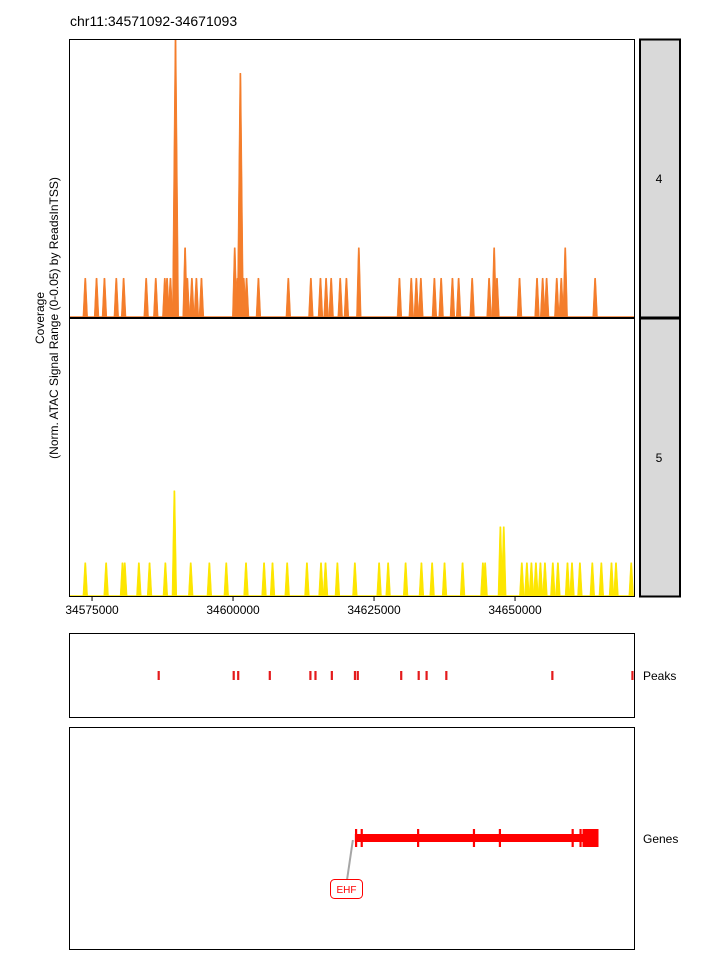 This screenshot has height=960, width=720. Describe the element at coordinates (233, 610) in the screenshot. I see `x-tick-label: 34600000` at that location.